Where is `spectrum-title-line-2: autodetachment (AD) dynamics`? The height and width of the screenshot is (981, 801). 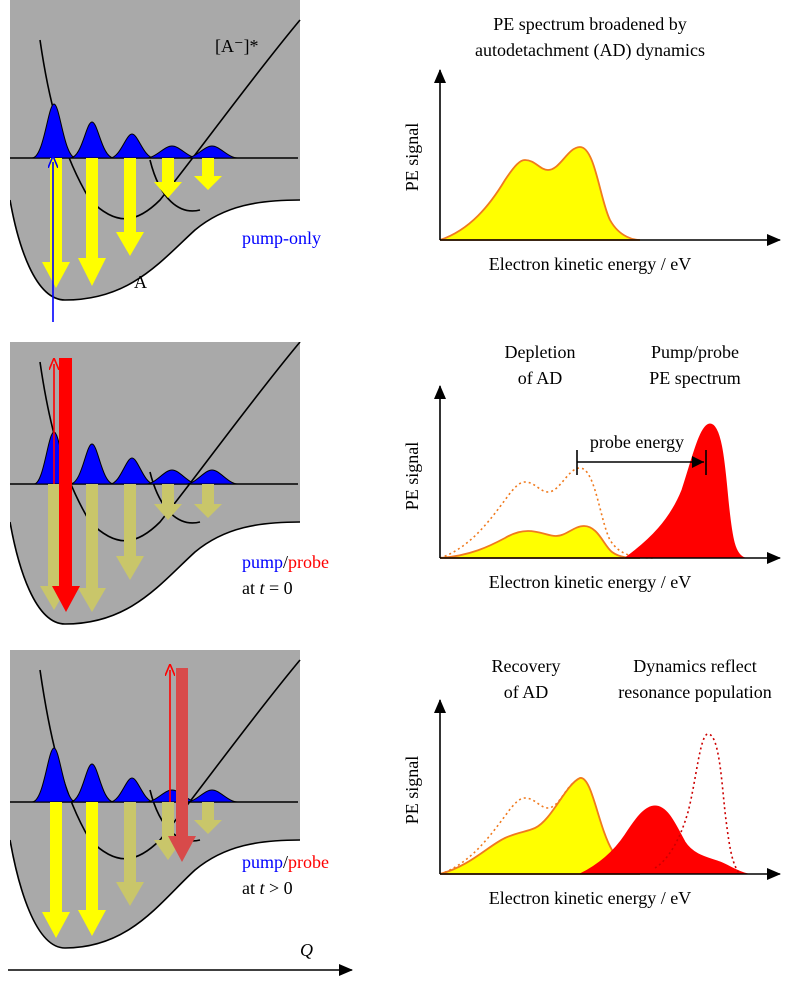
spectrum-title-line-2: autodetachment (AD) dynamics is located at coordinates (590, 50).